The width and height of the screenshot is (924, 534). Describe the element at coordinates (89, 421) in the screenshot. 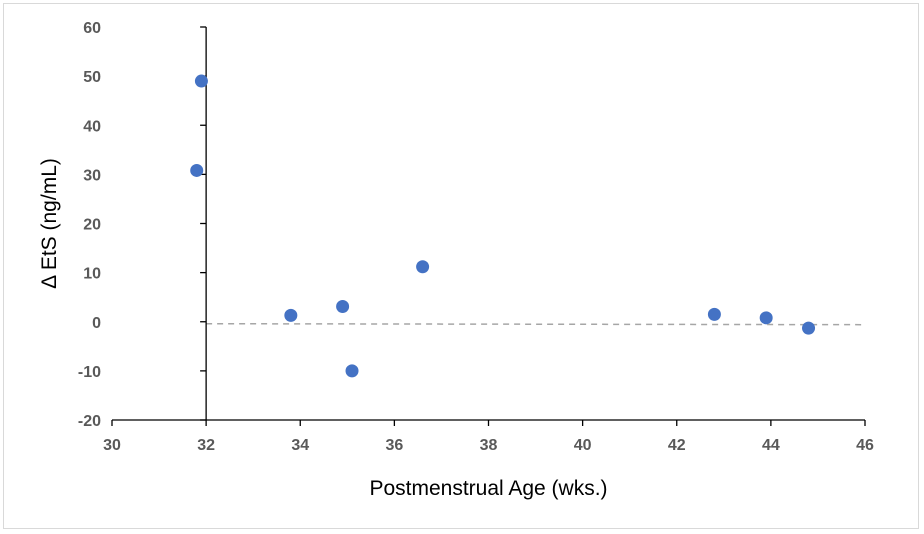

I see `y-tick-label: -20` at that location.